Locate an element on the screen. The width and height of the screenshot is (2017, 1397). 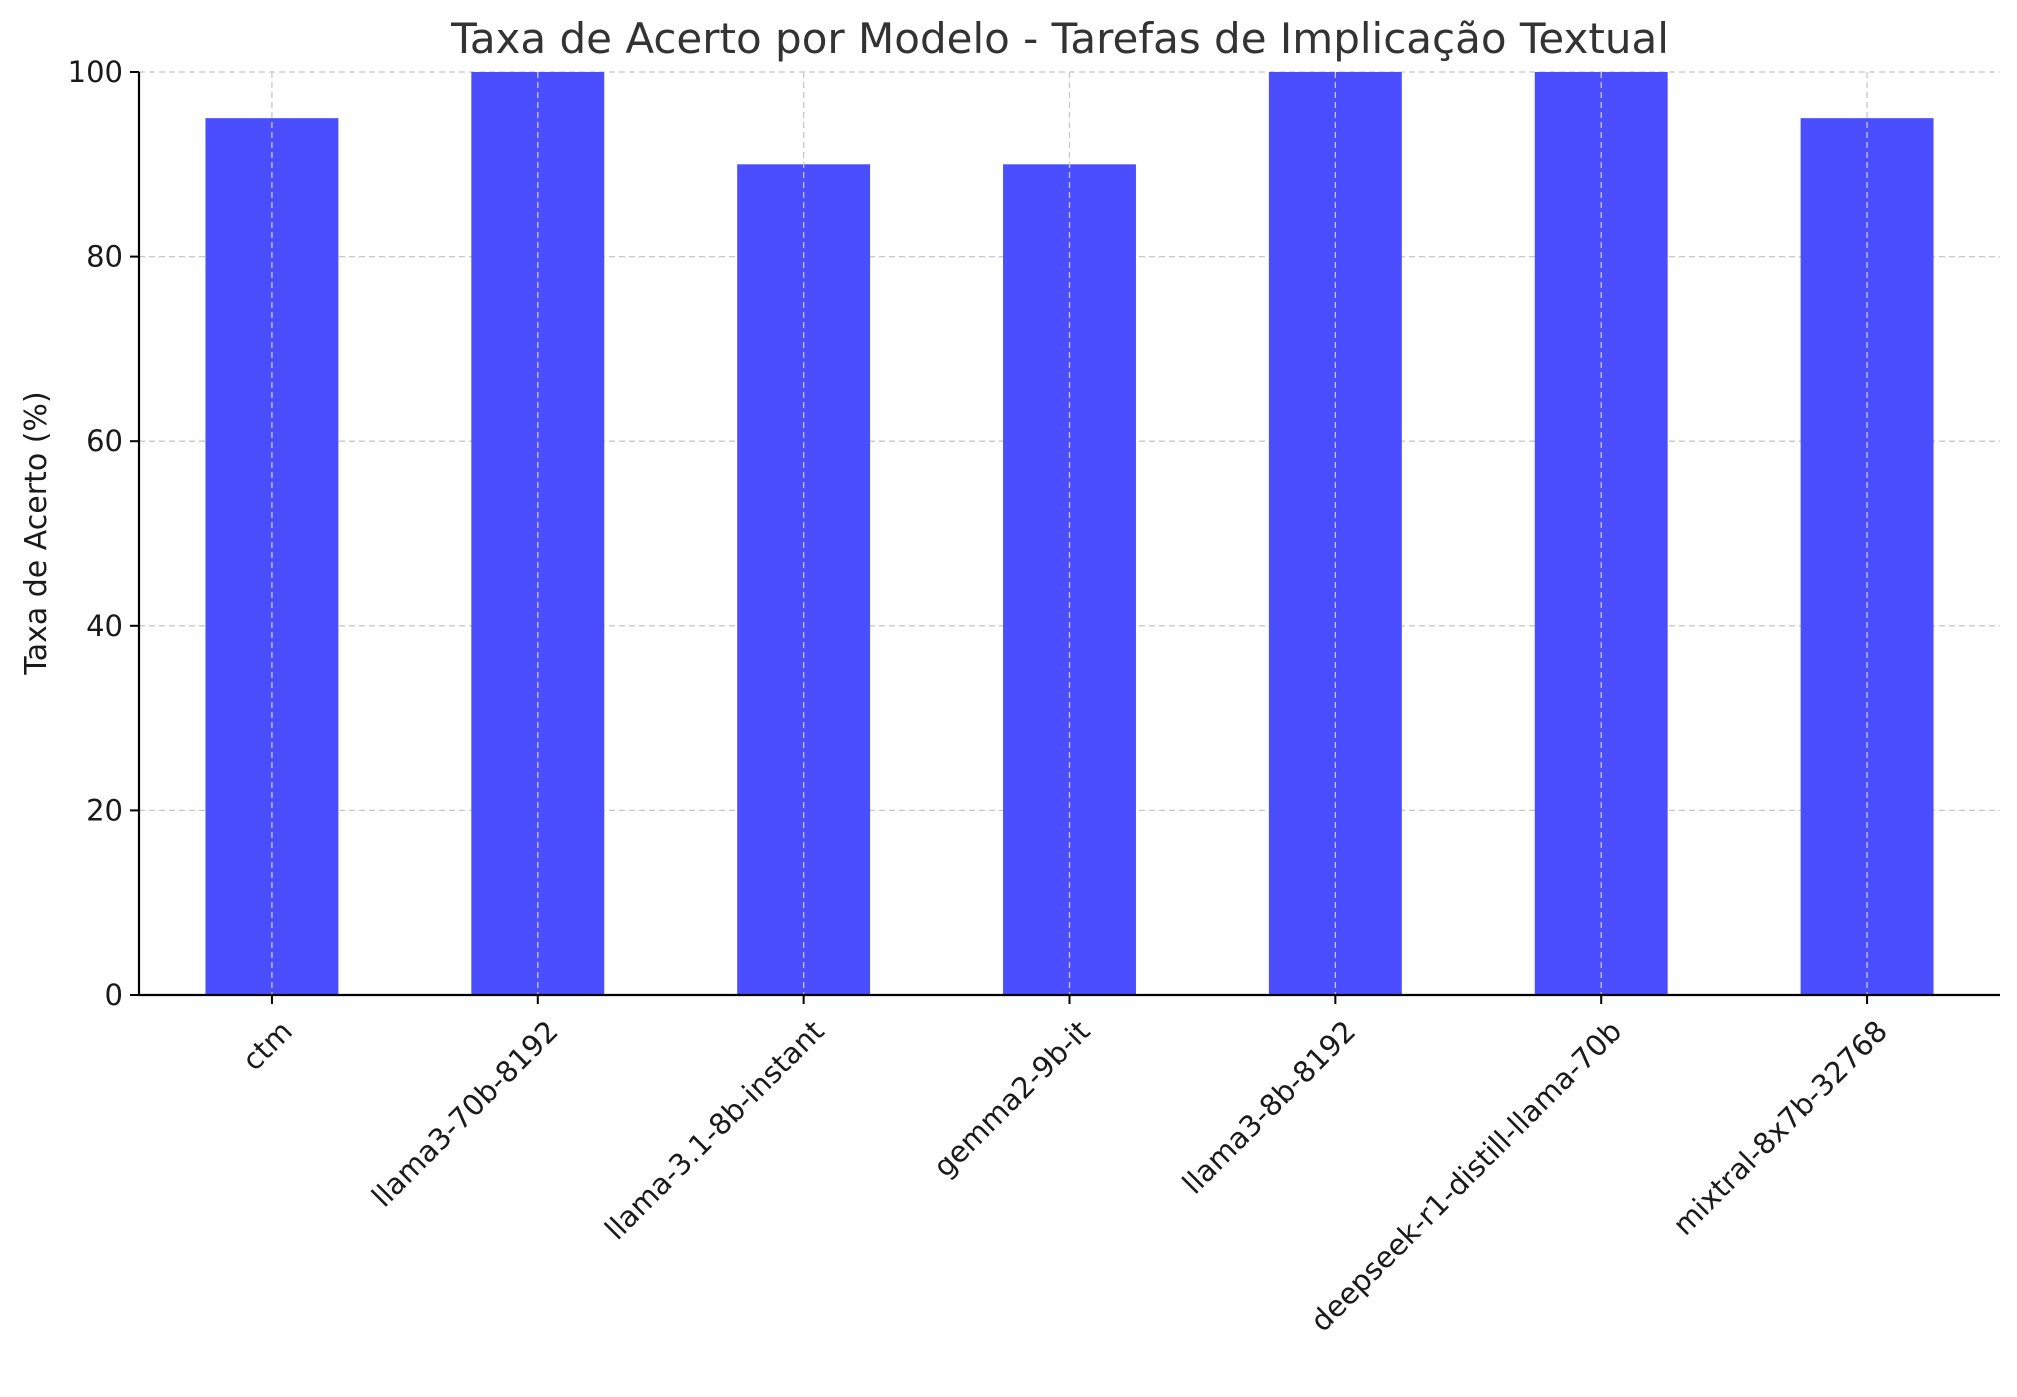
x-tick-label: ctm is located at coordinates (267, 1045).